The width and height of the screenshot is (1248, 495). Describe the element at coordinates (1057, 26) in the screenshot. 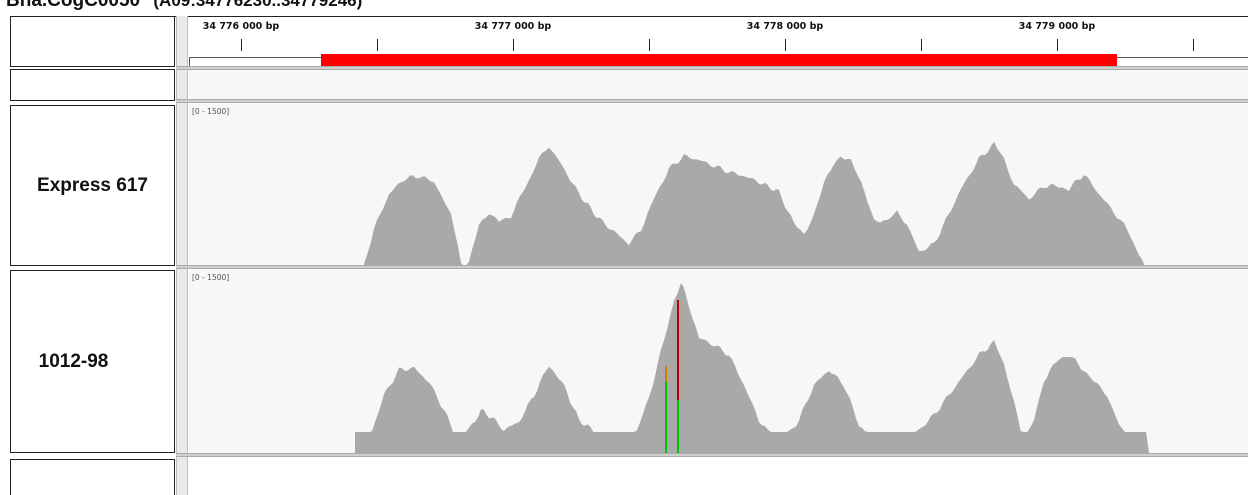

I see `ruler-label: 34 779 000 bp` at that location.